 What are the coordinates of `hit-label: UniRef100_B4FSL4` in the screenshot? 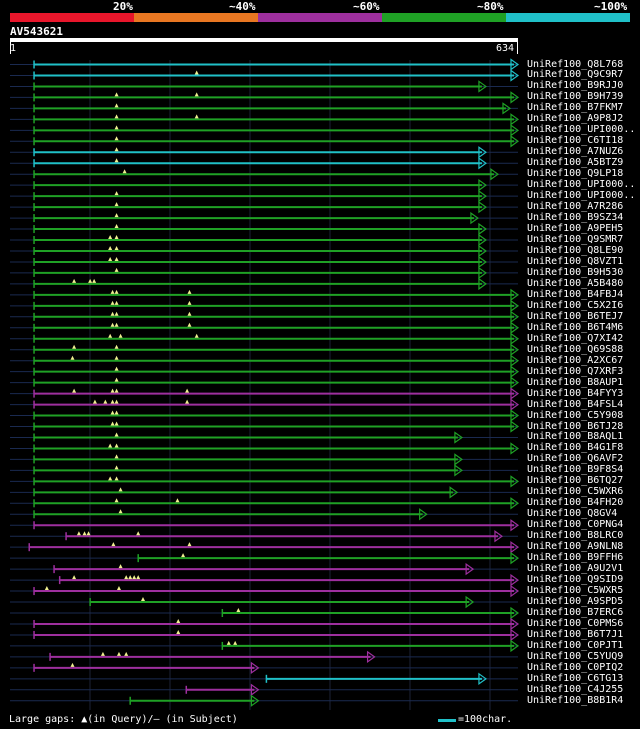 It's located at (575, 404).